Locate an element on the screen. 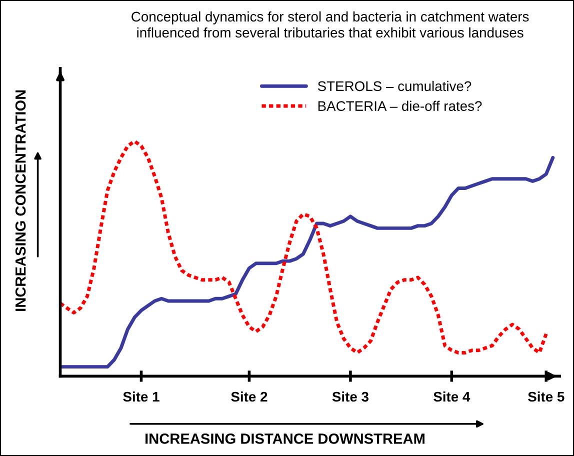  legend-label: BACTERIA – die-off rates? is located at coordinates (400, 105).